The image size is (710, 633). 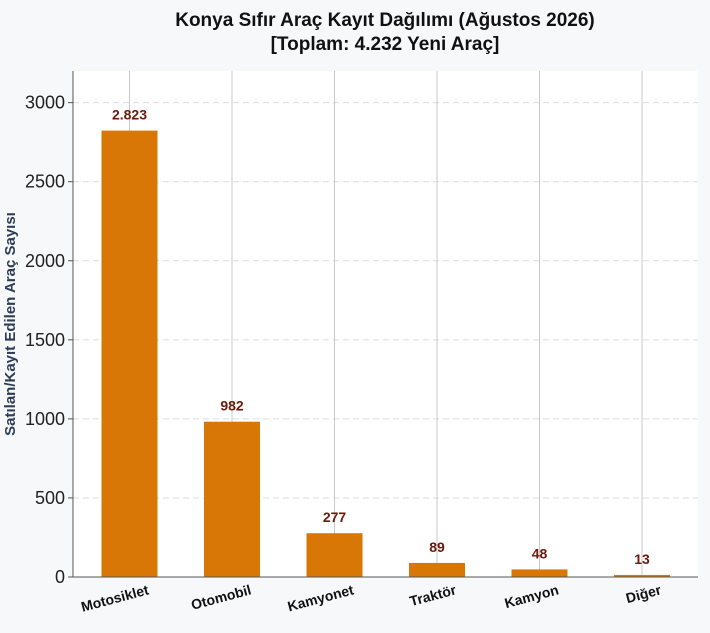 What do you see at coordinates (220, 596) in the screenshot?
I see `x-tick-label: Otomobil` at bounding box center [220, 596].